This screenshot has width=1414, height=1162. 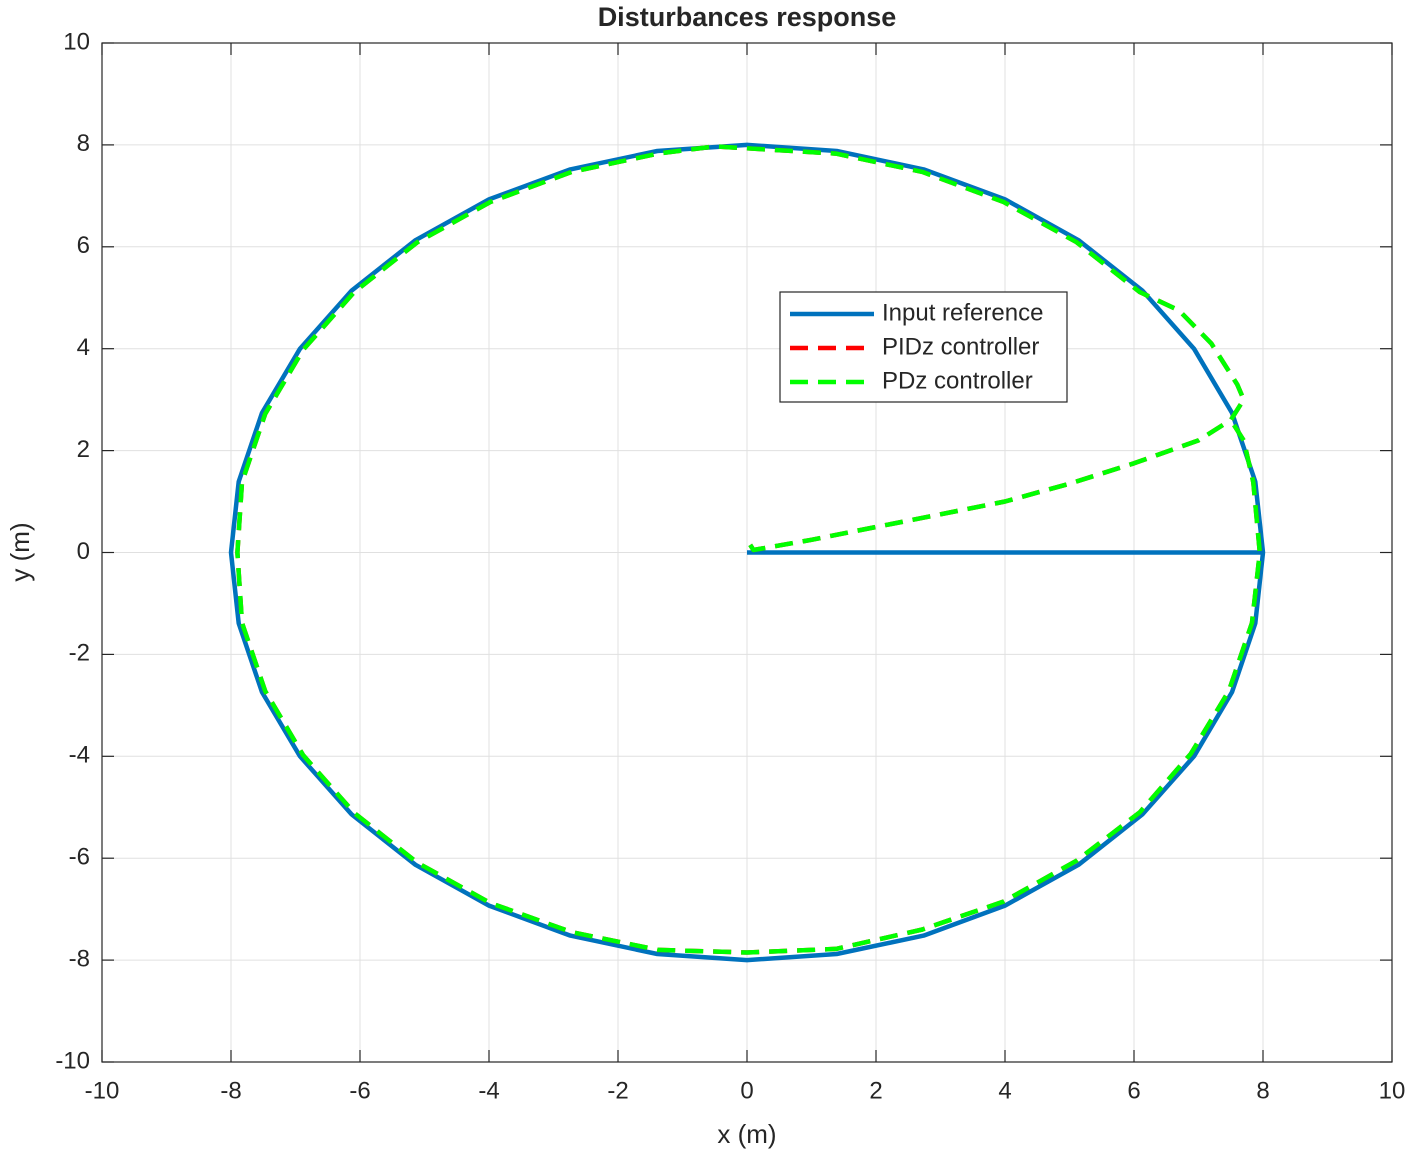 I want to click on y-axis-label: y (m), so click(x=20, y=551).